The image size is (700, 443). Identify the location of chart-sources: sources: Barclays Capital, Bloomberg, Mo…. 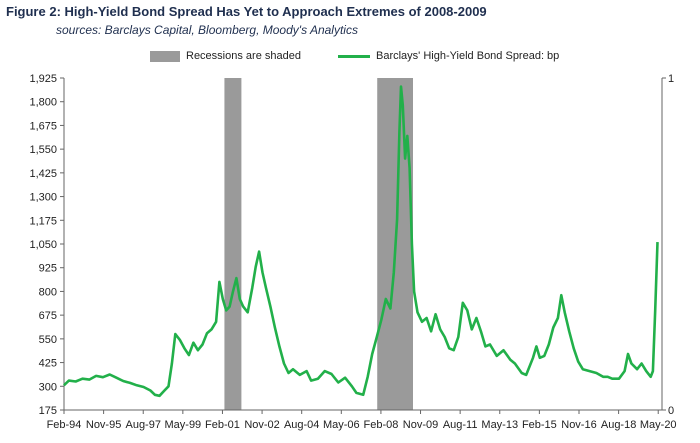
(207, 30).